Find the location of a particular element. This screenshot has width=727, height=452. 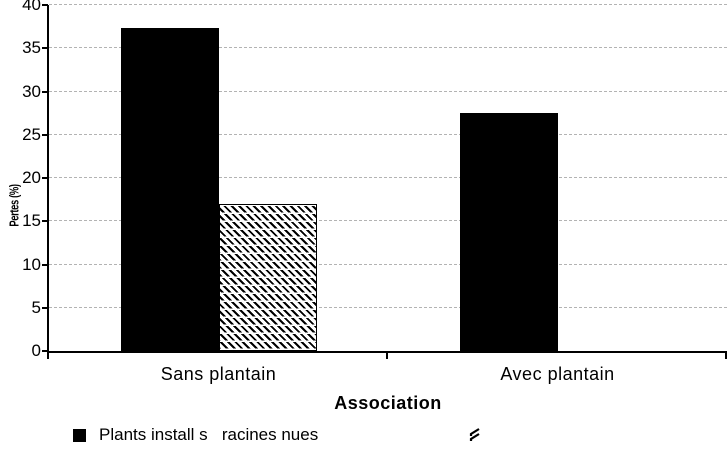

y-tick-label: 30 is located at coordinates (31, 91).